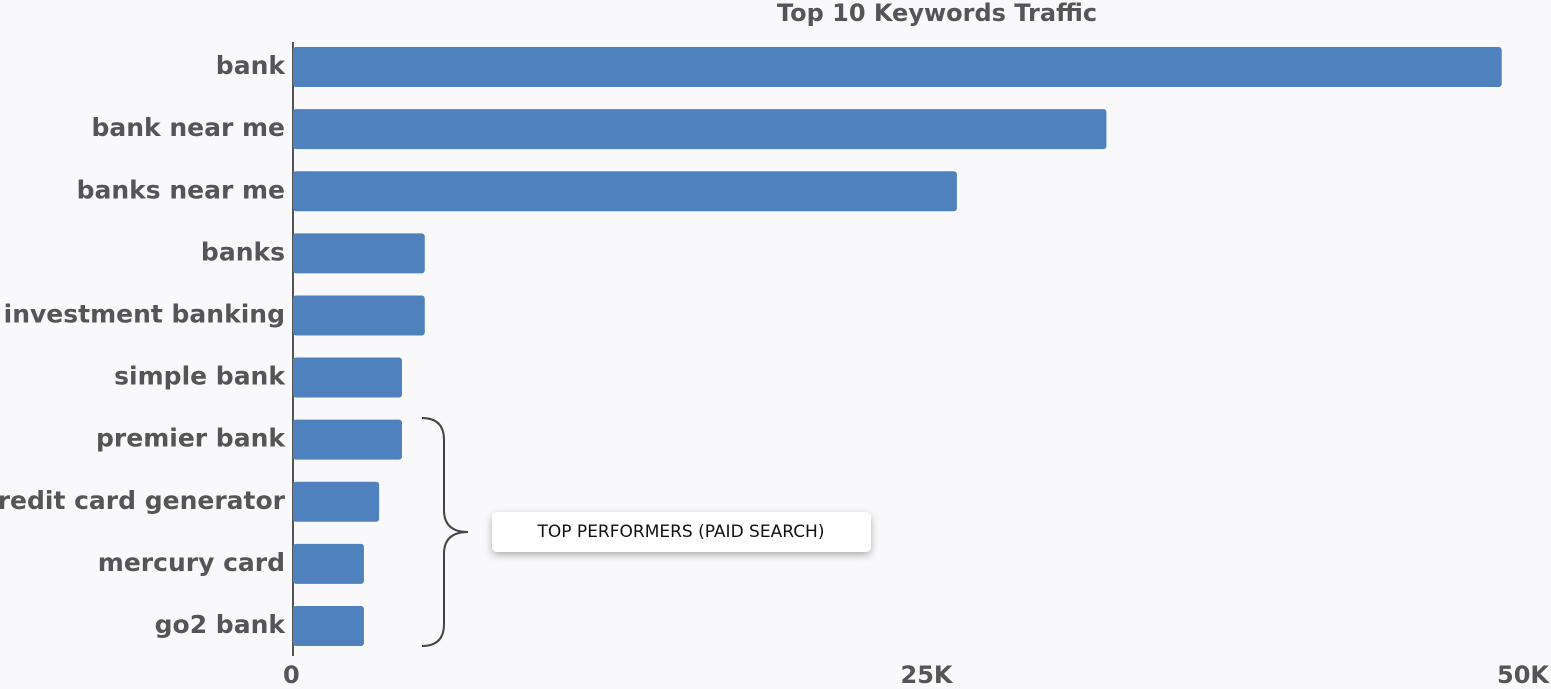 The height and width of the screenshot is (689, 1551). Describe the element at coordinates (181, 189) in the screenshot. I see `y-tick-label: banks near me` at that location.